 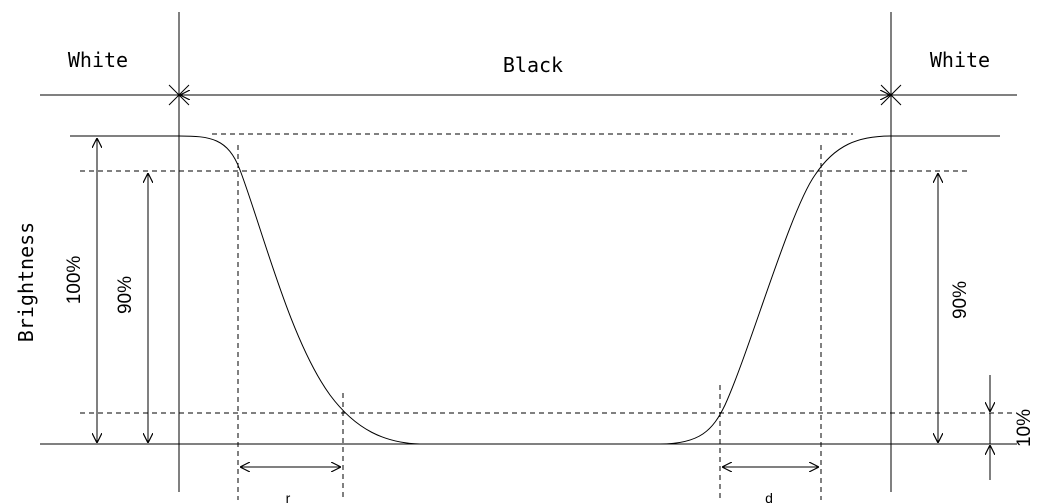 What do you see at coordinates (288, 496) in the screenshot?
I see `label-tr: r` at bounding box center [288, 496].